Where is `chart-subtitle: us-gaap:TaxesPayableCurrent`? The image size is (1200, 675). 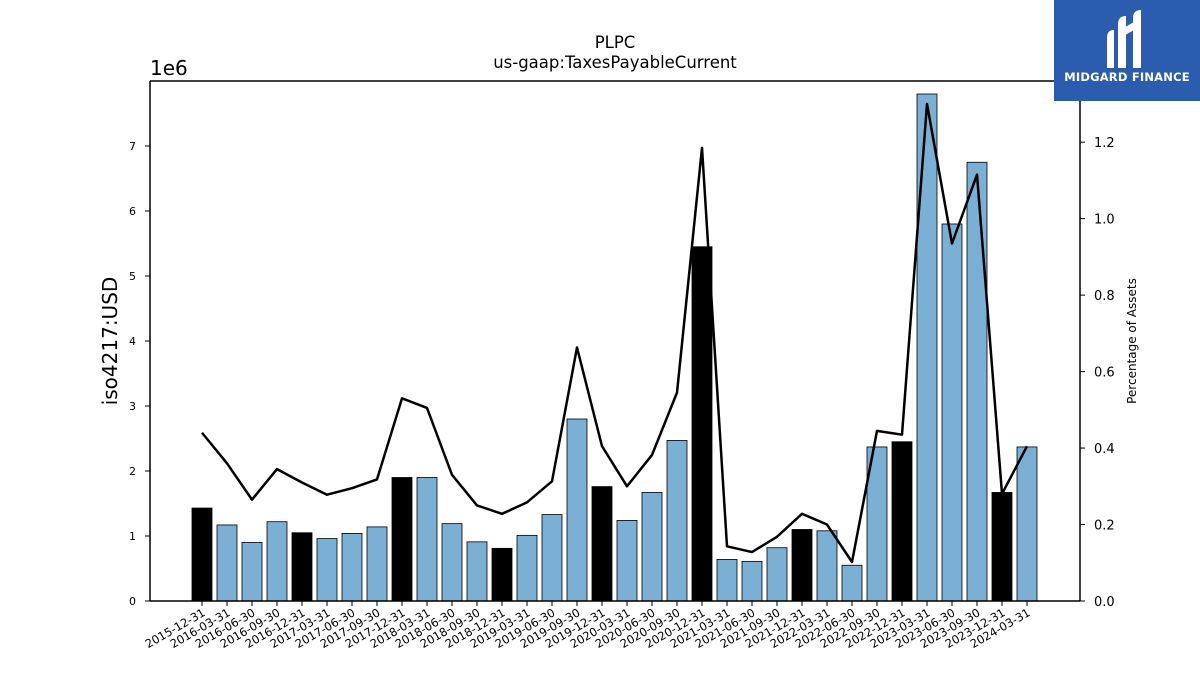
chart-subtitle: us-gaap:TaxesPayableCurrent is located at coordinates (615, 62).